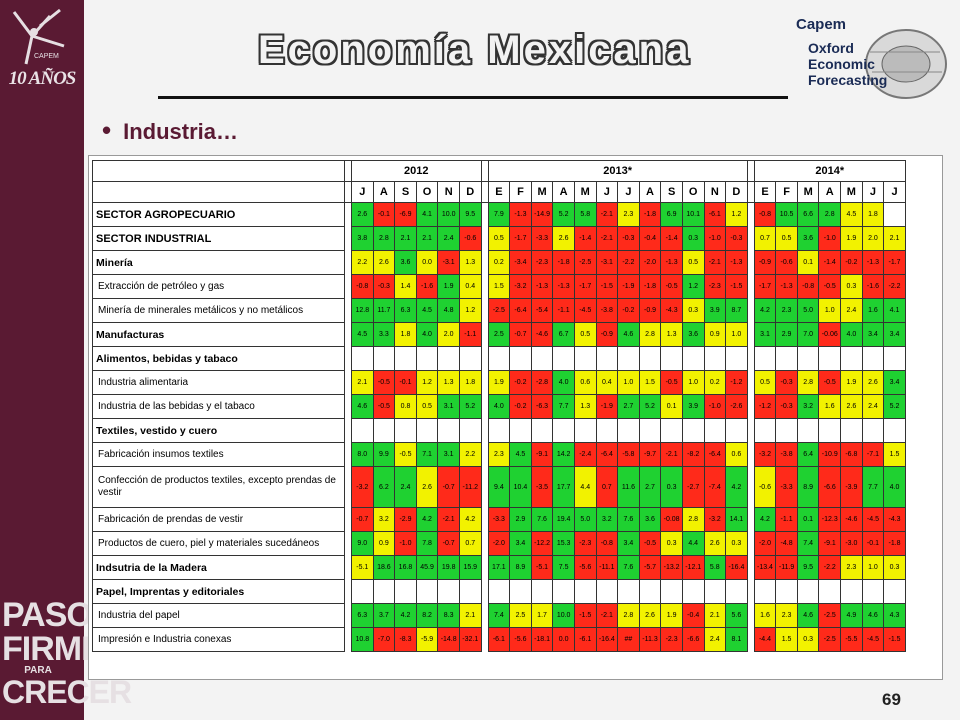  Describe the element at coordinates (765, 192) in the screenshot. I see `month-header: E` at that location.